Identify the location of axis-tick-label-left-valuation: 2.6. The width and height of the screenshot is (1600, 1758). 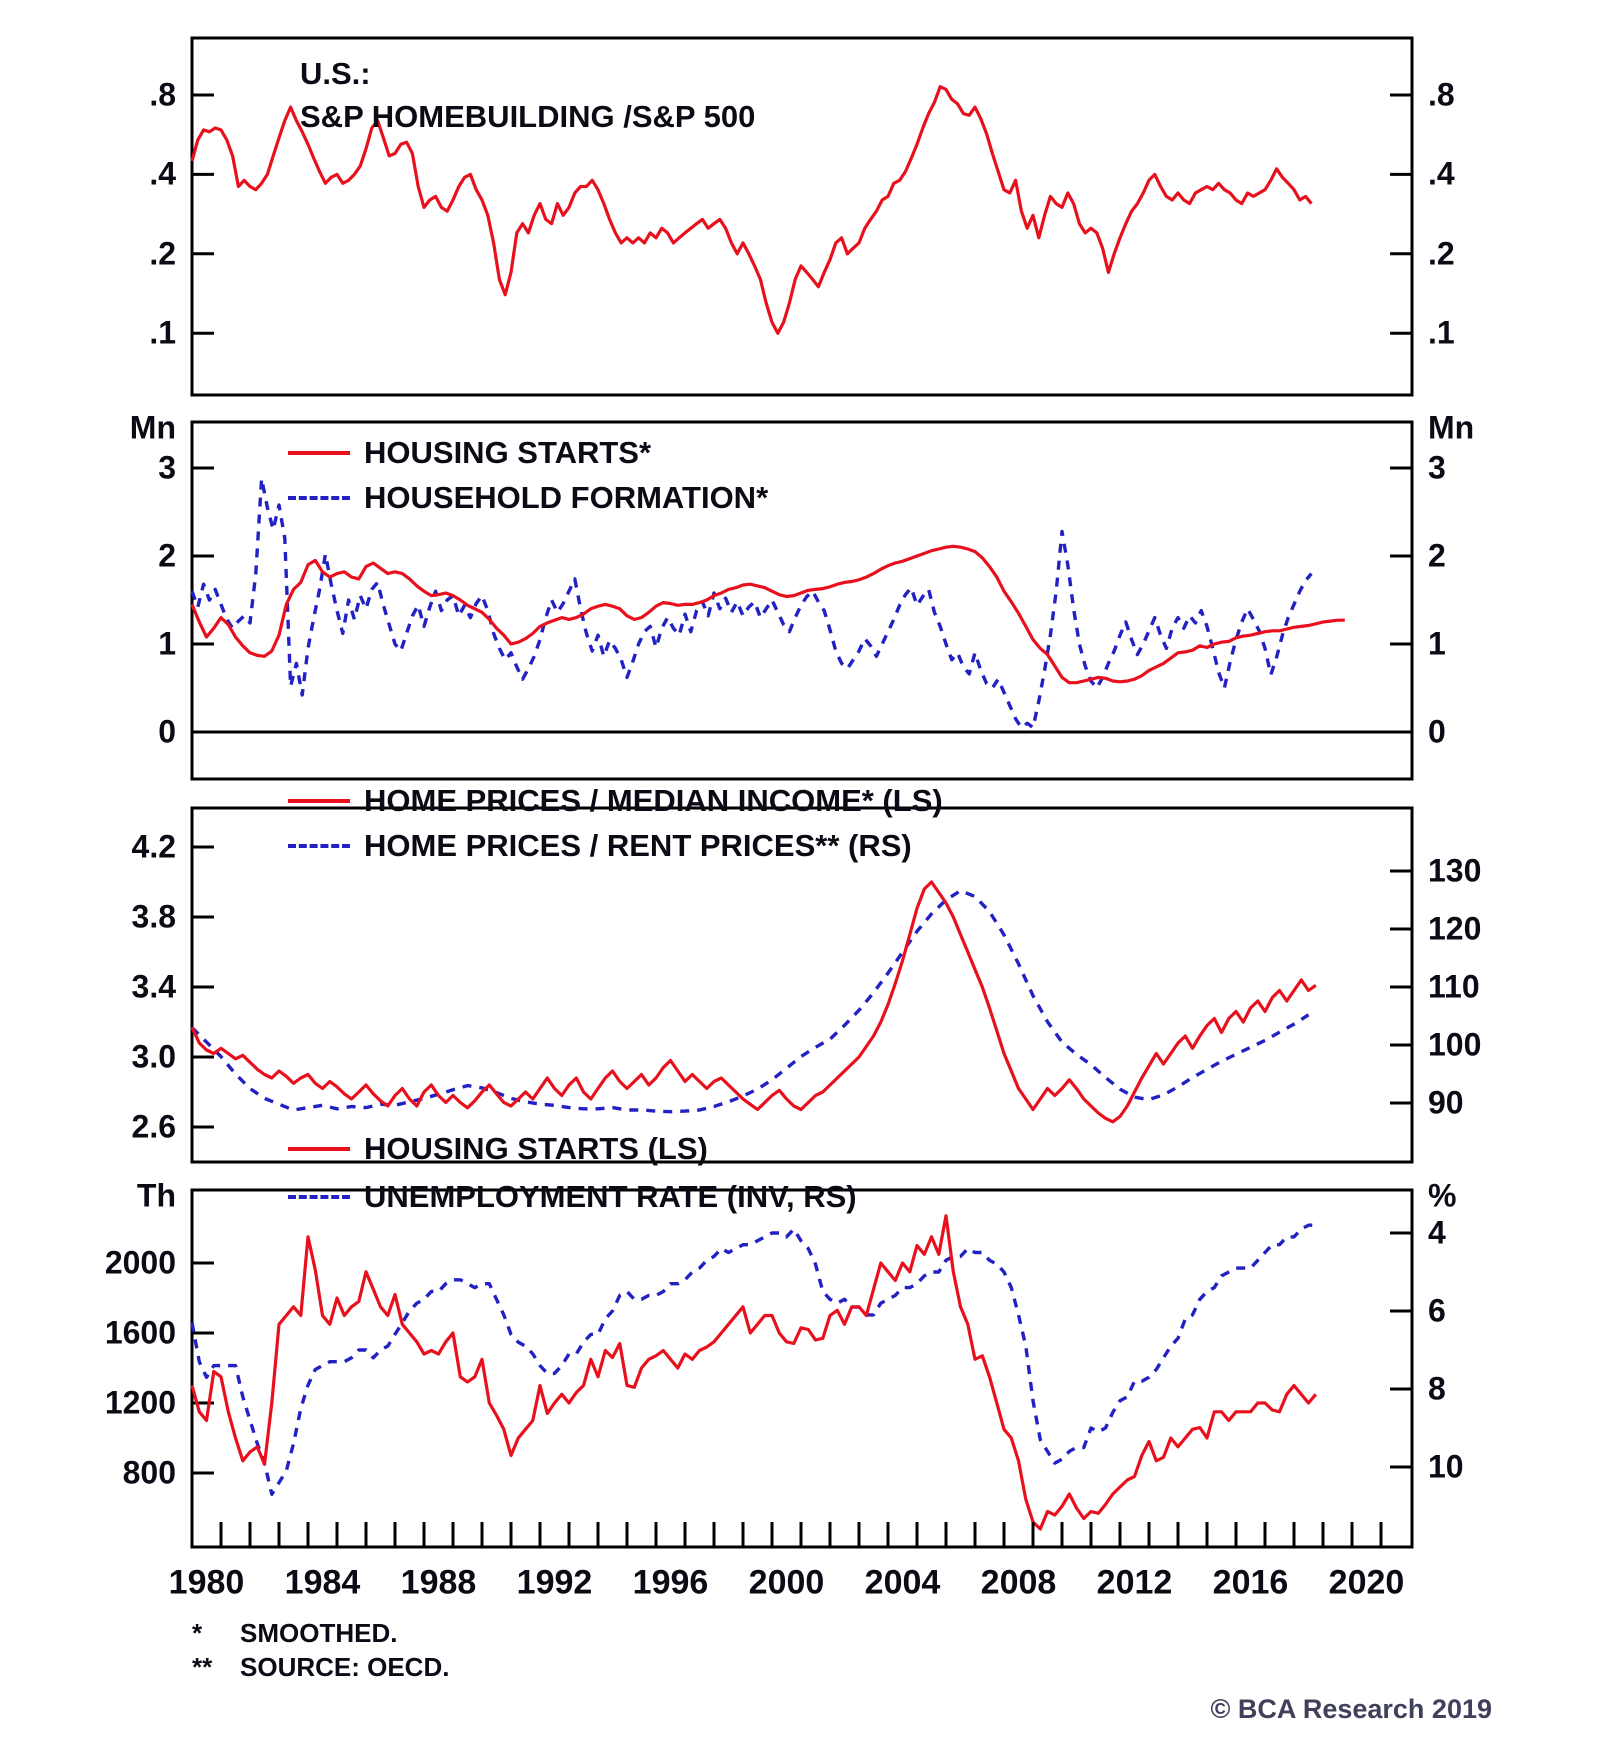
(153, 1126).